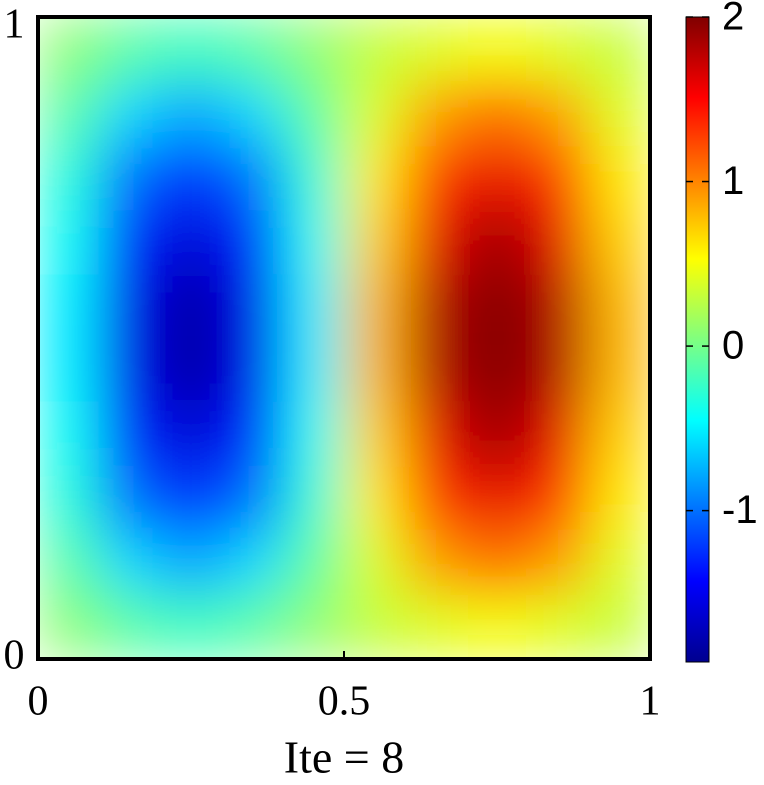  Describe the element at coordinates (733, 346) in the screenshot. I see `colorbar-tick-label: 0` at that location.